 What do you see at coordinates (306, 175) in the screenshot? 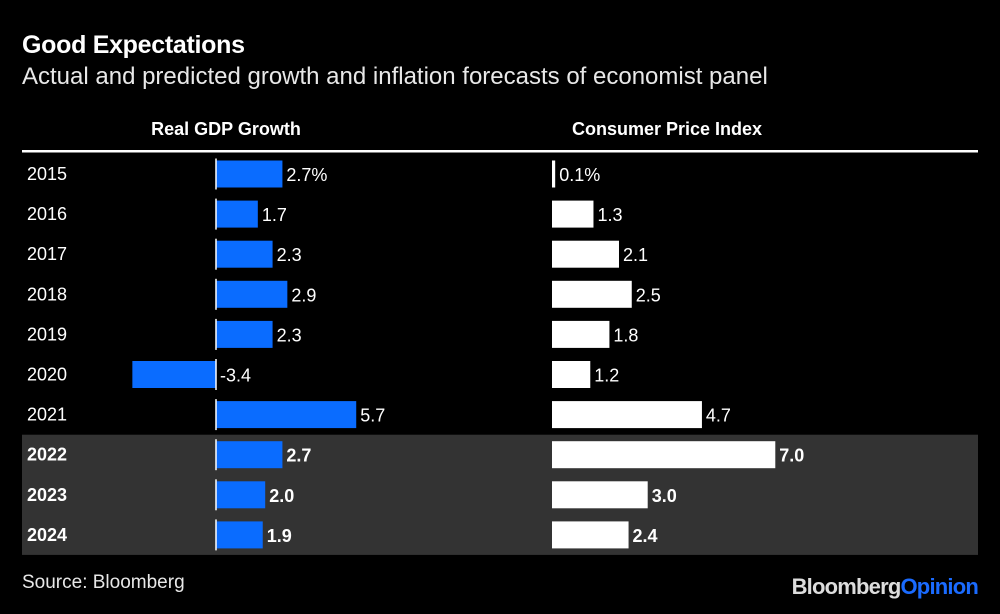
I see `gdp-value-label: 2.7%` at bounding box center [306, 175].